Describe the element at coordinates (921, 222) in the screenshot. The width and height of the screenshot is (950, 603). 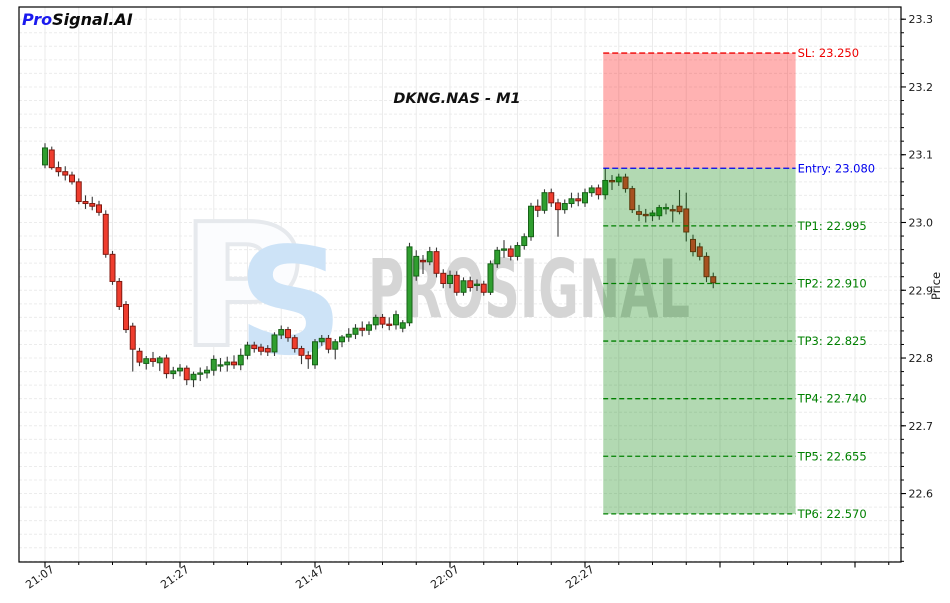
I see `y-tick-label: 23.0` at that location.